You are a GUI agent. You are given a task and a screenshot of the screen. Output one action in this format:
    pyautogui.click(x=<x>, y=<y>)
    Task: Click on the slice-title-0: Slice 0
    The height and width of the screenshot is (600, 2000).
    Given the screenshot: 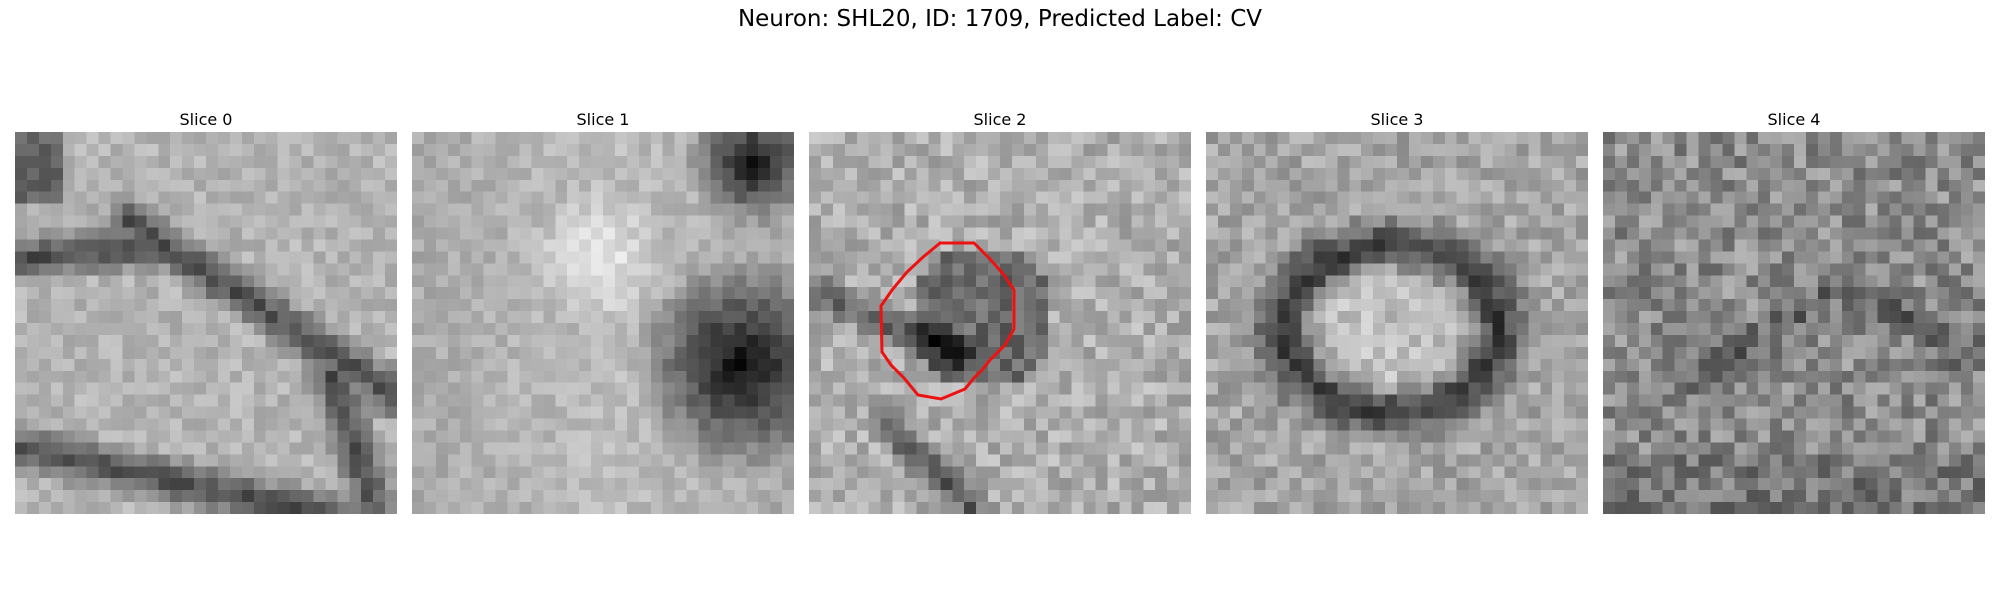 What is the action you would take?
    pyautogui.click(x=206, y=119)
    